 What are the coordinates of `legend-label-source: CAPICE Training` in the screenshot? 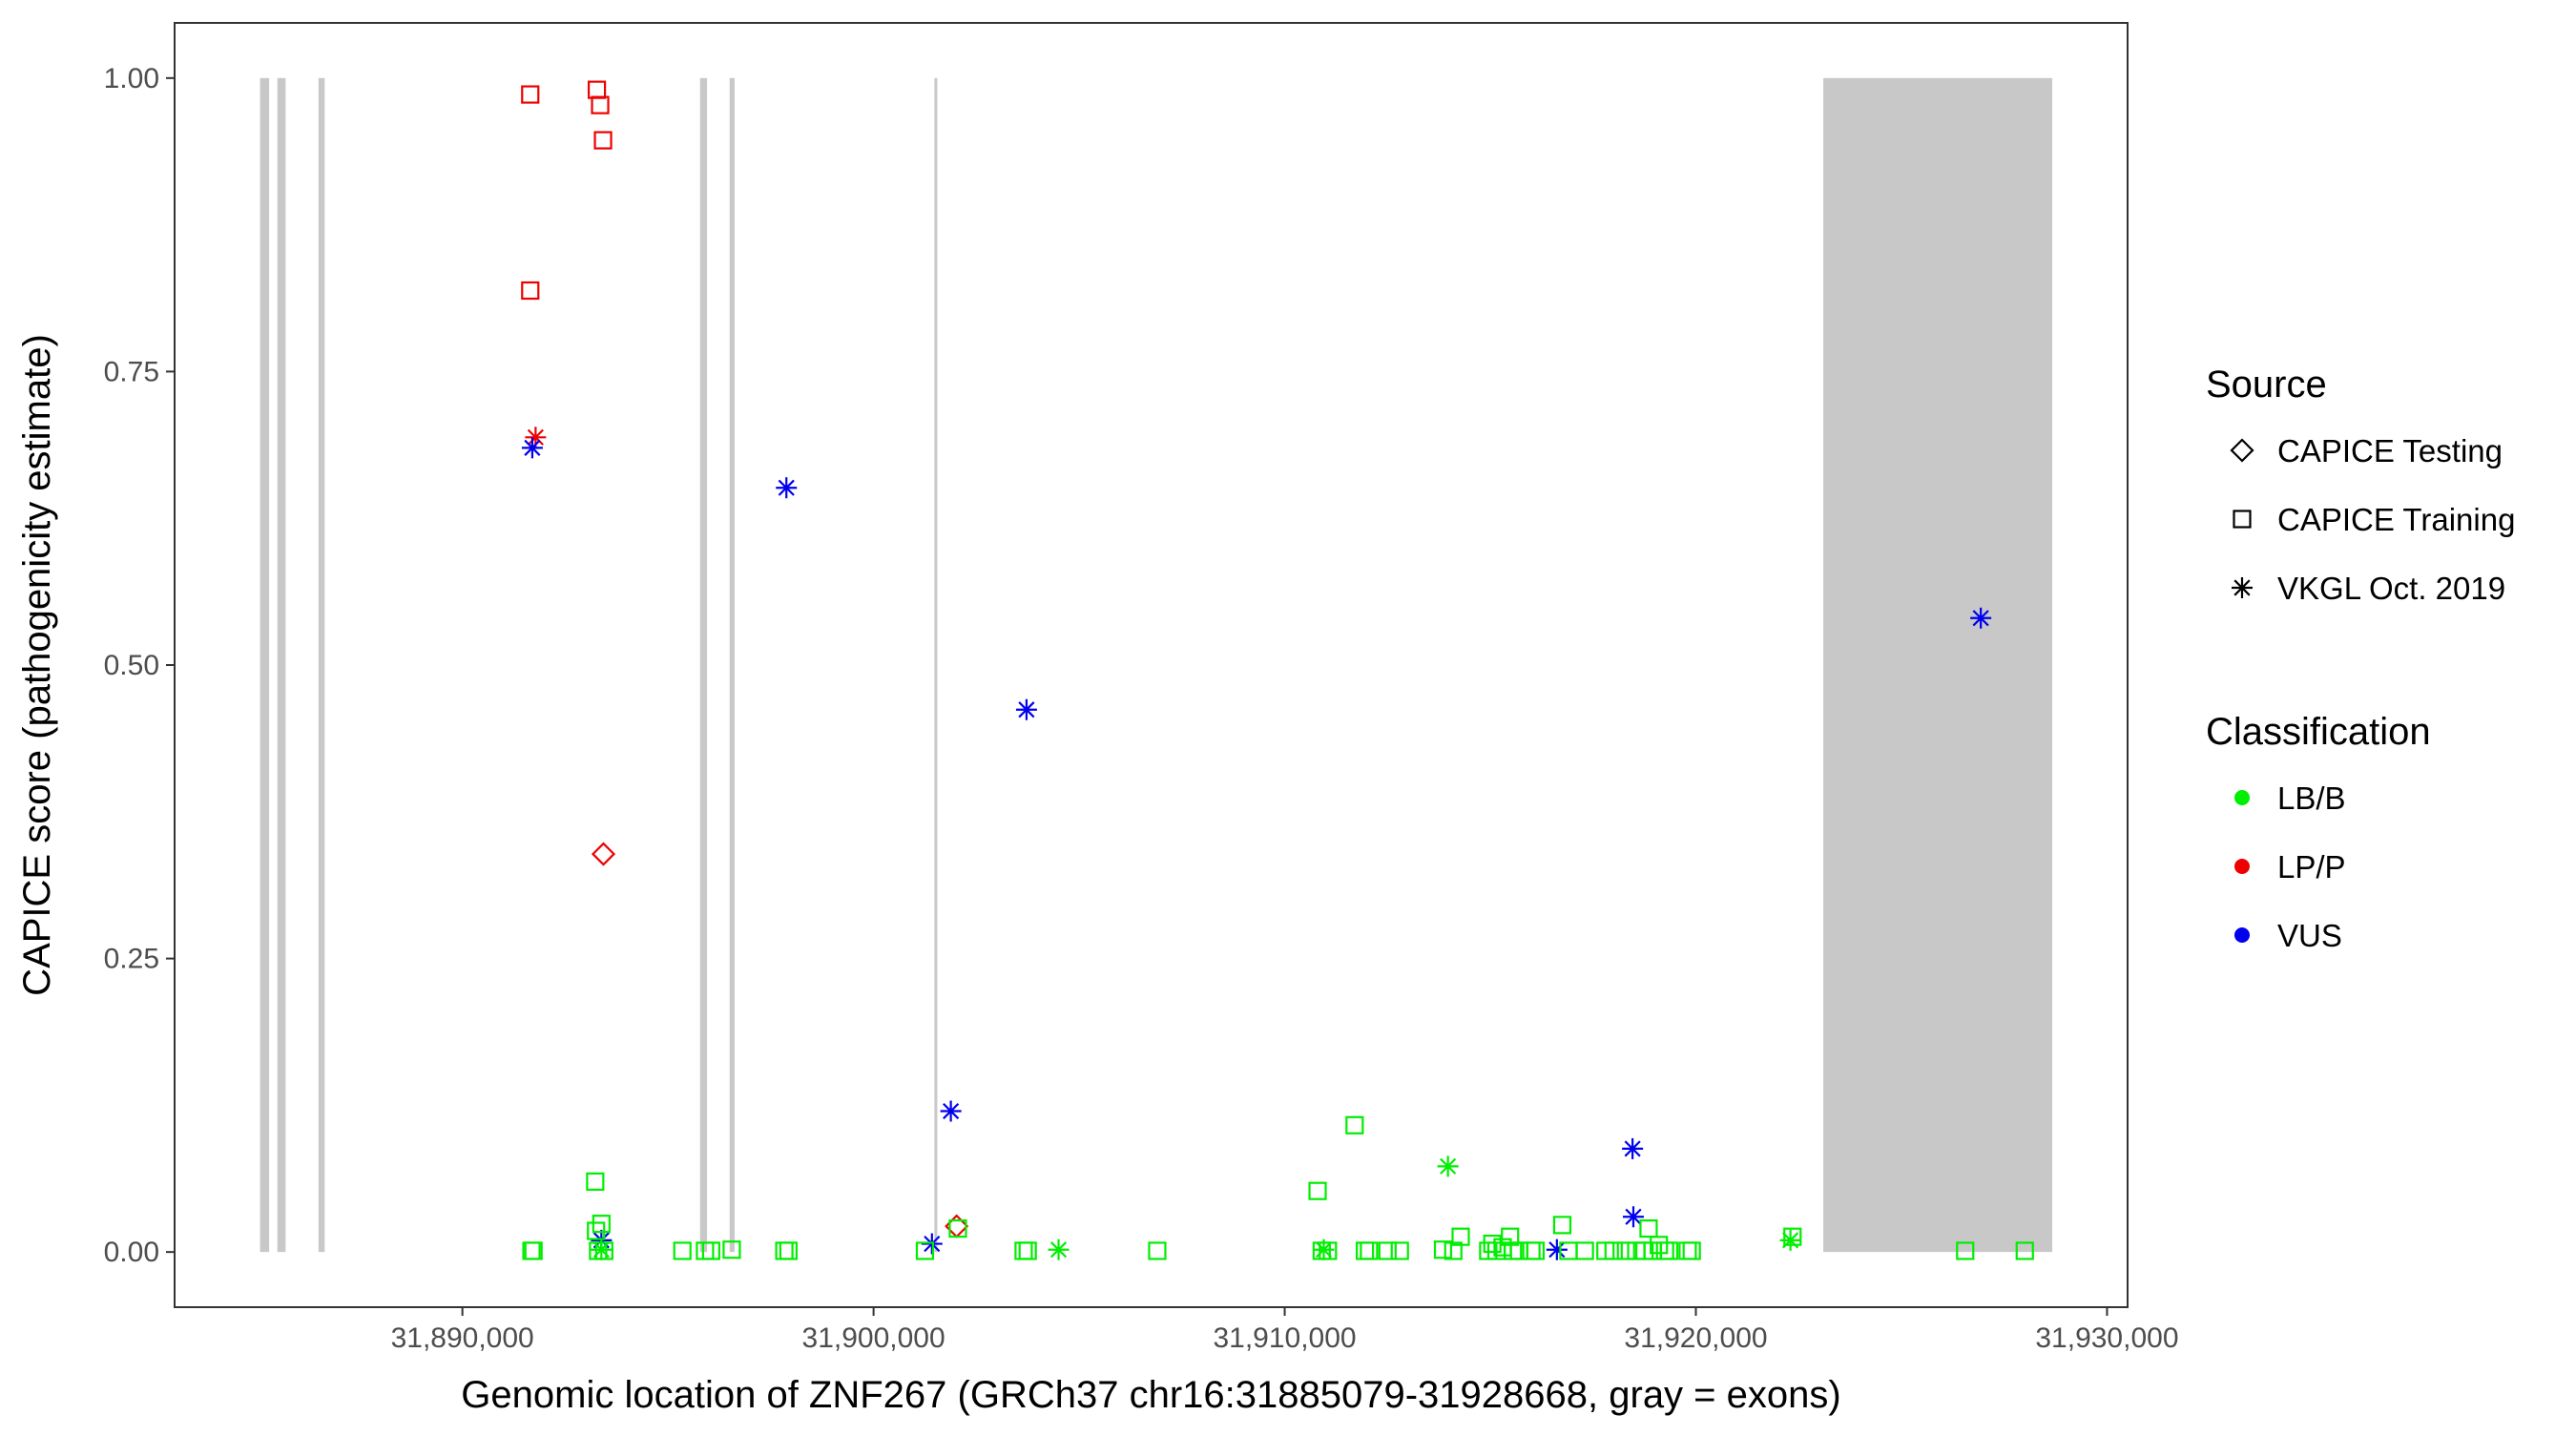 It's located at (2396, 519).